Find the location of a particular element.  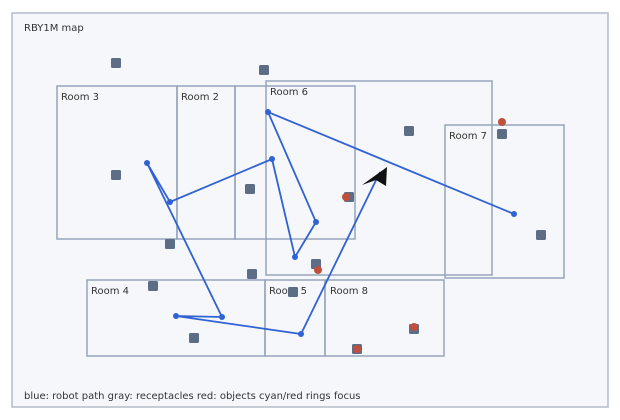

map-title: RBY1M map is located at coordinates (54, 28).